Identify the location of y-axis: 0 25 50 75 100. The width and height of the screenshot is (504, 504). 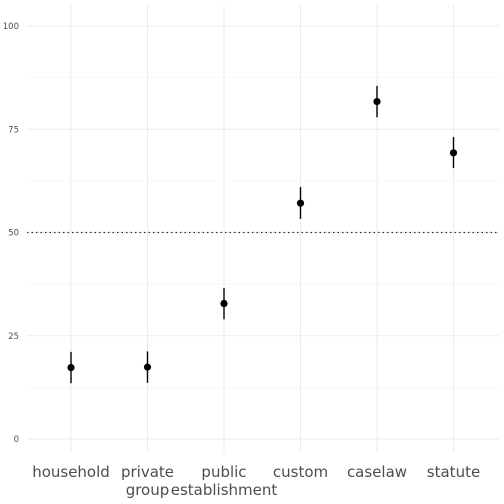
(11, 233).